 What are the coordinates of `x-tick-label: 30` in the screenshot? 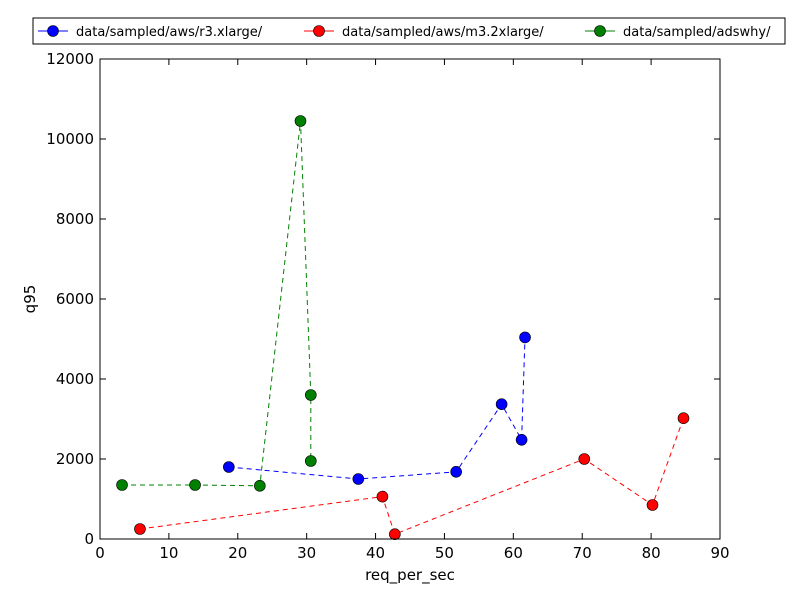 It's located at (306, 553).